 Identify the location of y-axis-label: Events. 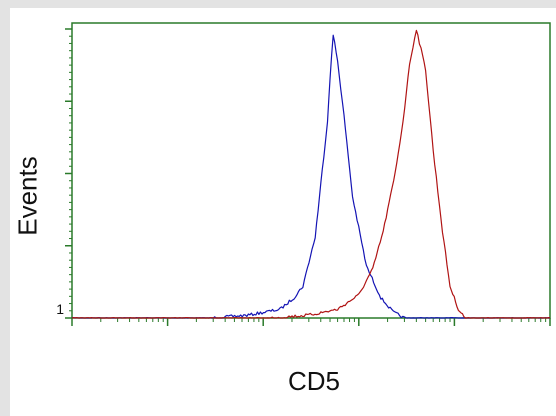
(27, 196).